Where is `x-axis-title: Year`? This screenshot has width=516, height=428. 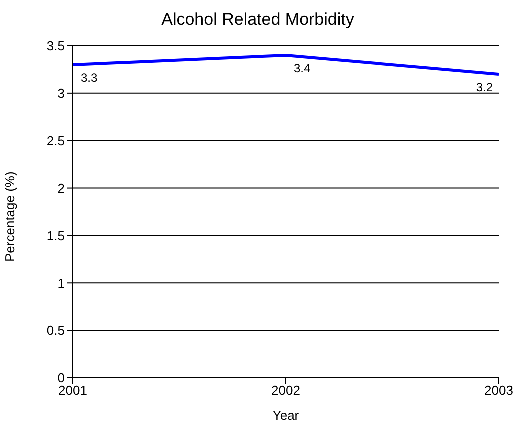 x-axis-title: Year is located at coordinates (286, 415).